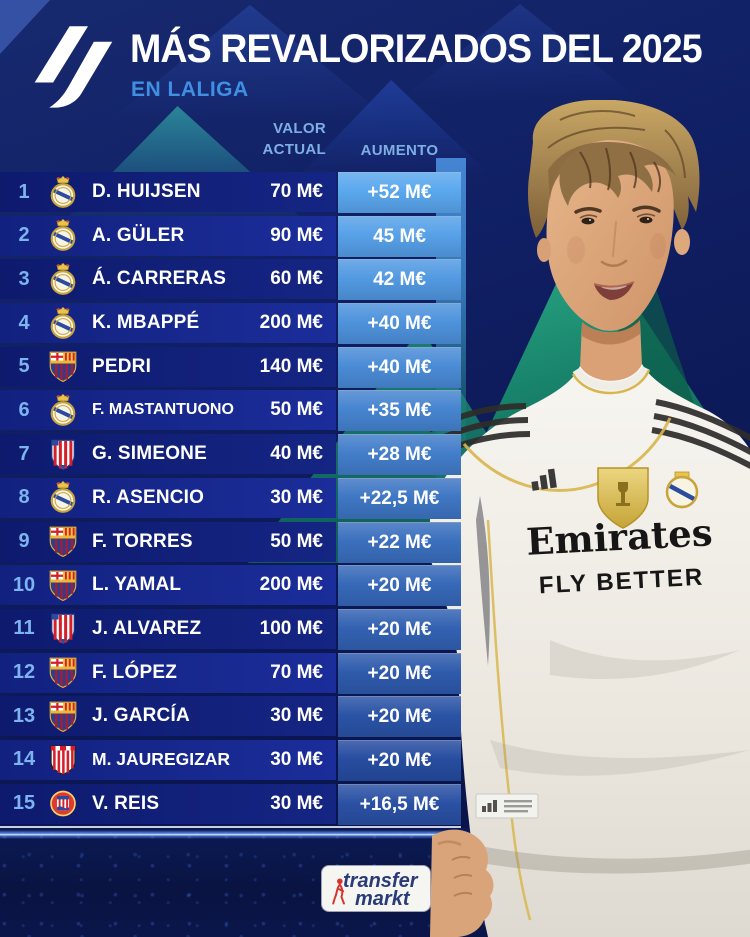 Image resolution: width=750 pixels, height=937 pixels. What do you see at coordinates (296, 454) in the screenshot?
I see `current-value: 40 M€` at bounding box center [296, 454].